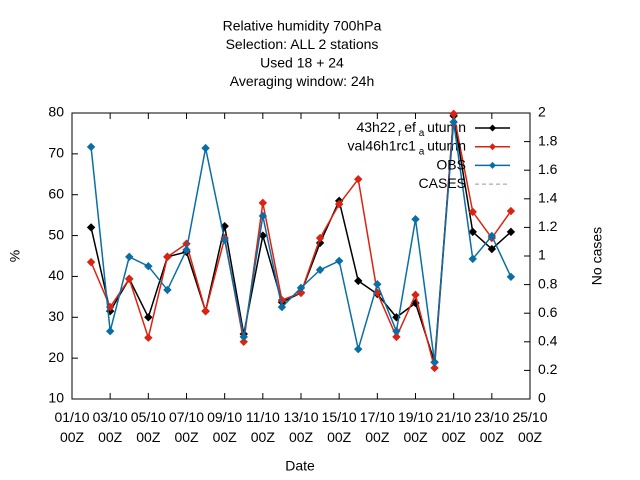 This screenshot has height=480, width=640. Describe the element at coordinates (542, 112) in the screenshot. I see `y2-tick-label: 2` at that location.